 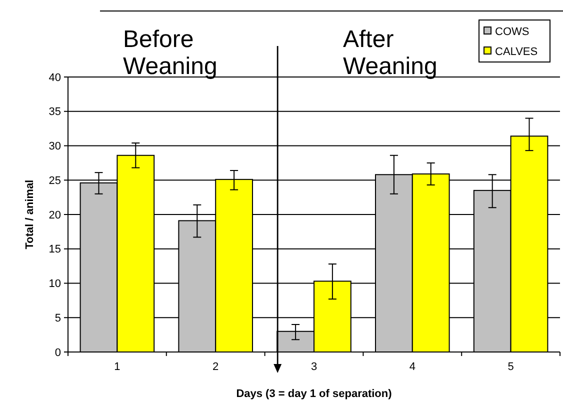 I want to click on y-tick-label: 40, so click(x=54, y=78).